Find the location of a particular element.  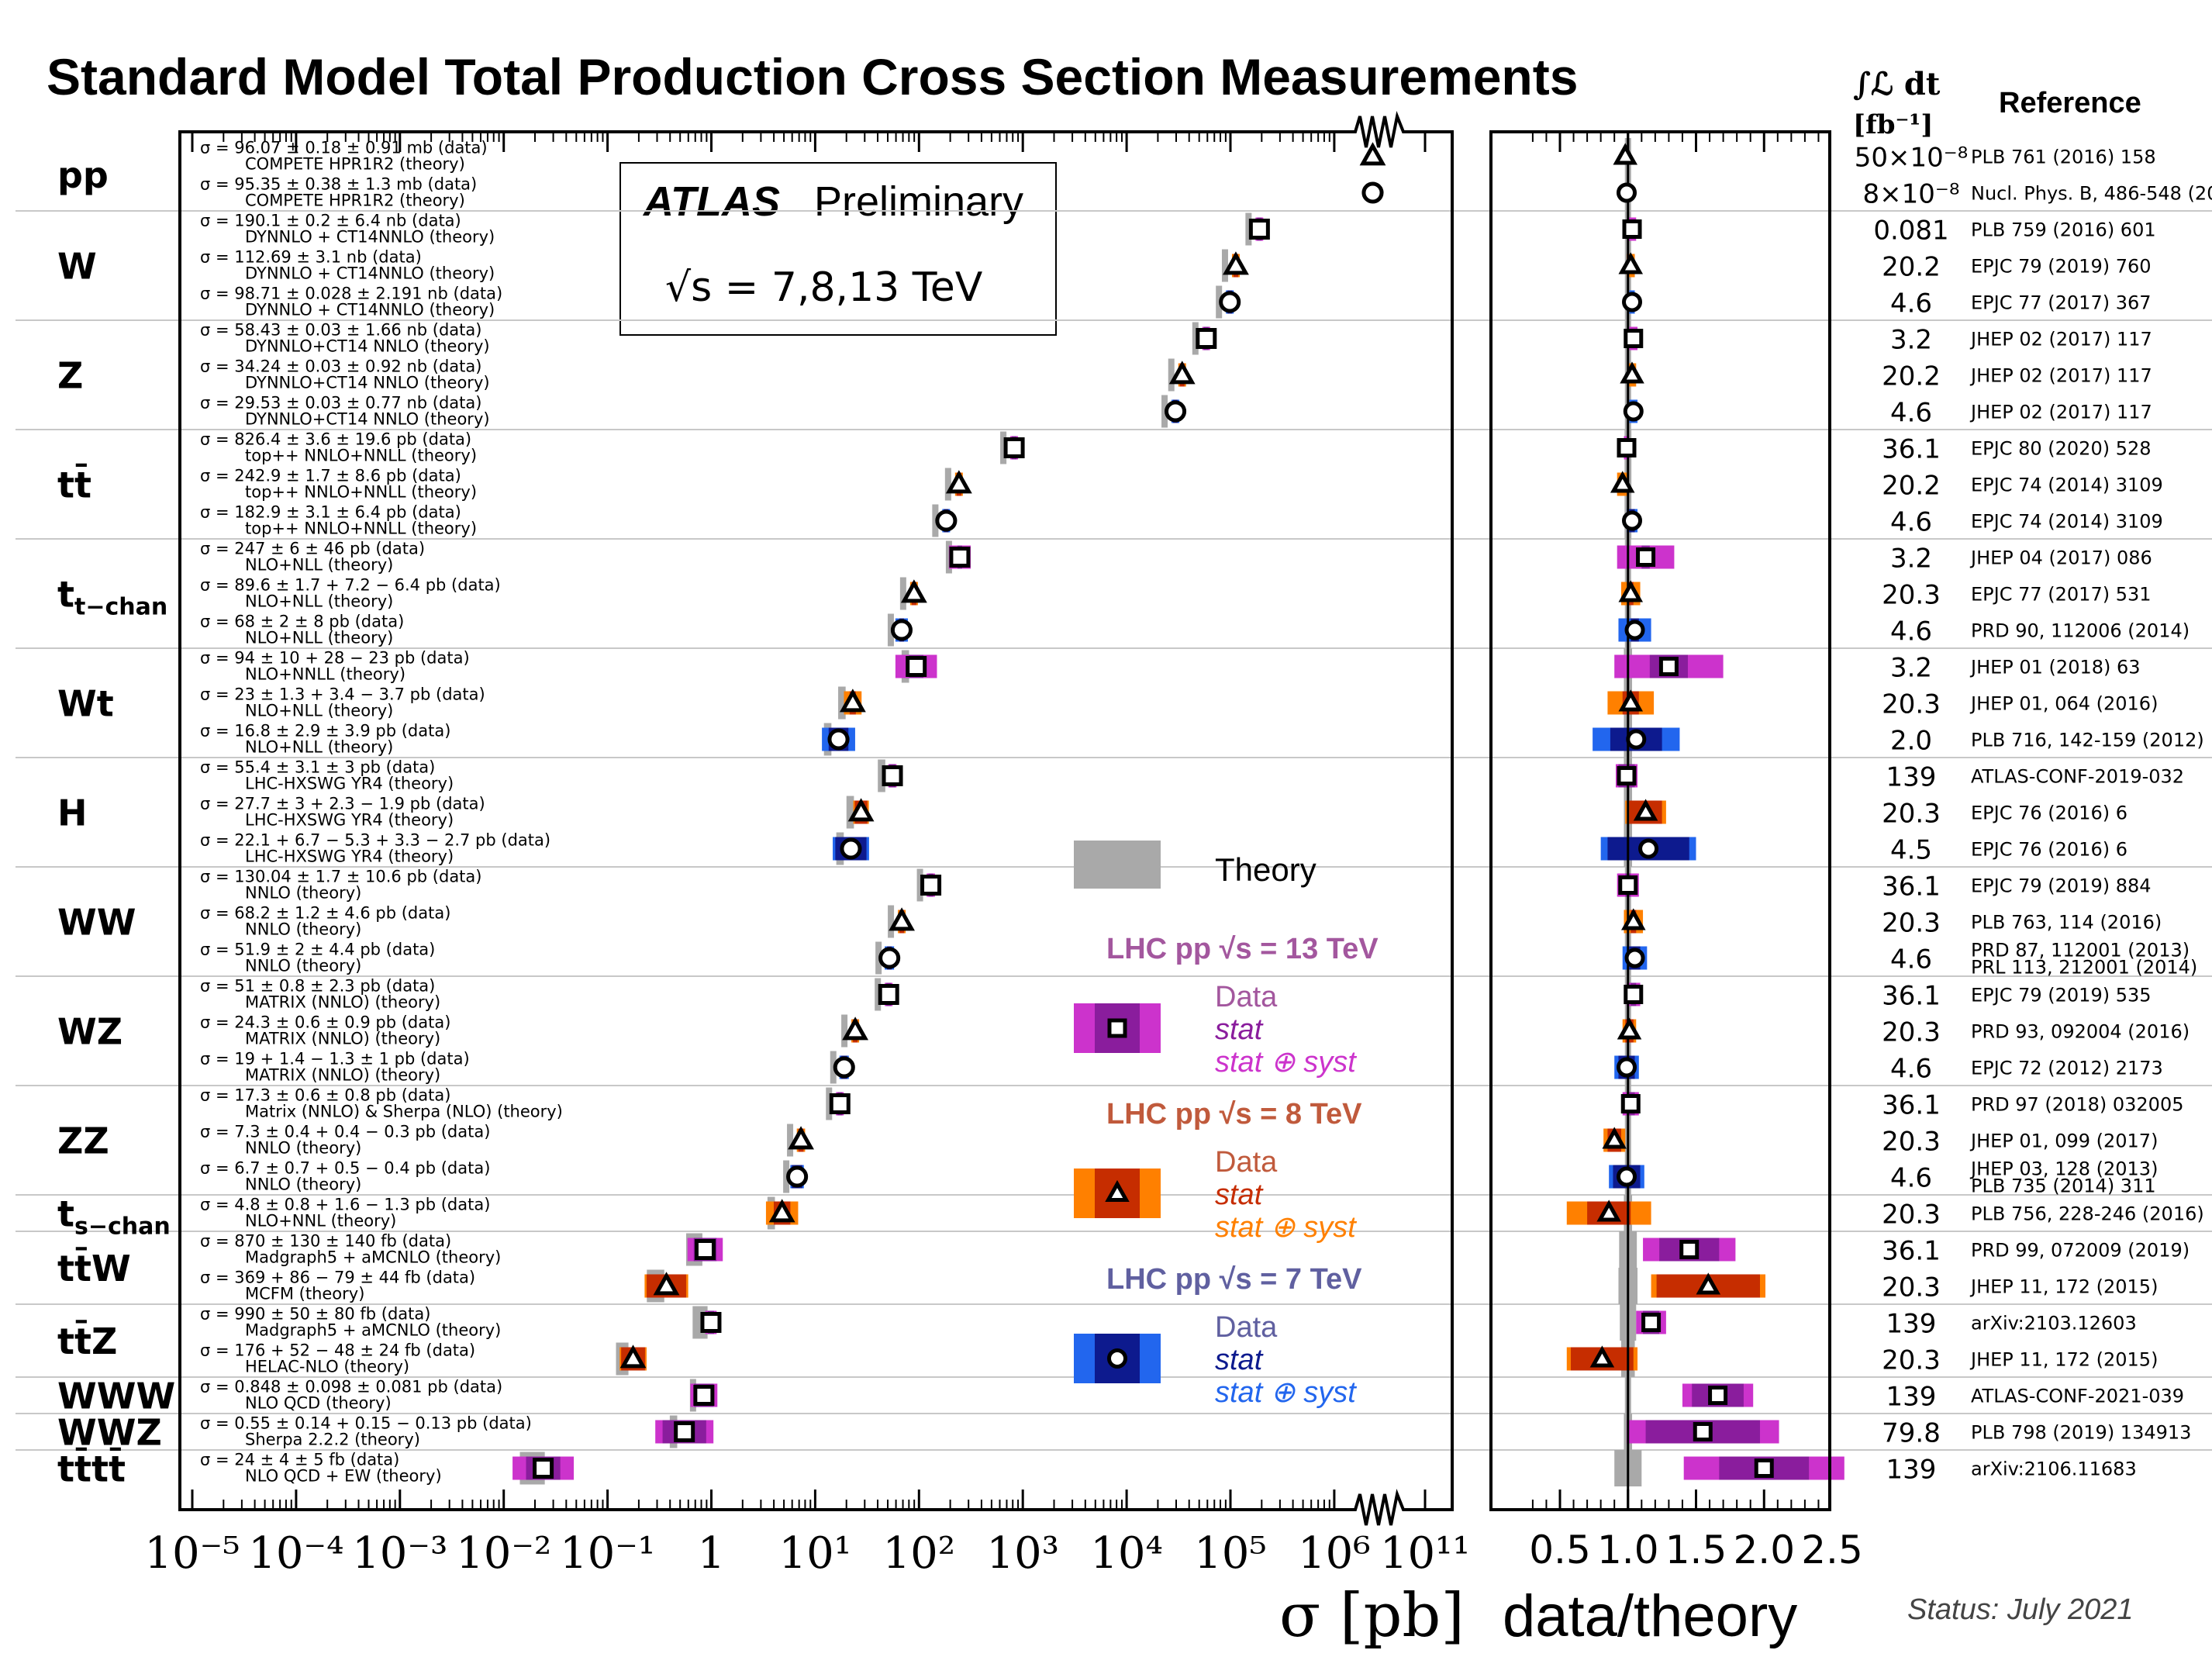

main-x-tick-label: 10⁻¹ is located at coordinates (607, 1553).